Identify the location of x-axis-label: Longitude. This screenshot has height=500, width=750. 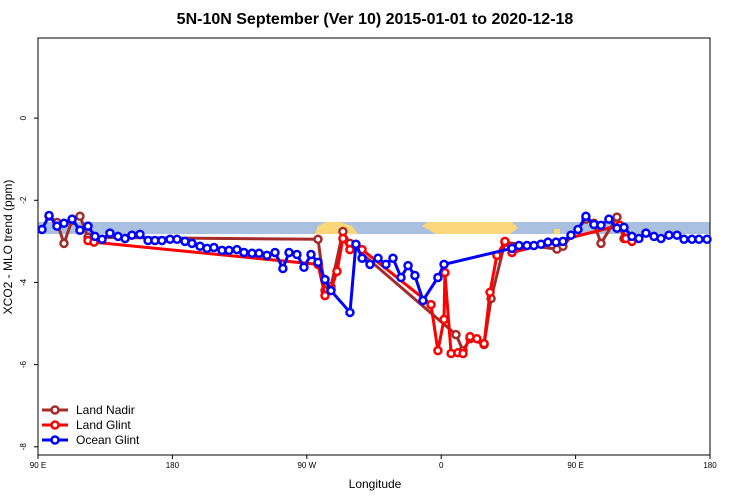
(375, 484).